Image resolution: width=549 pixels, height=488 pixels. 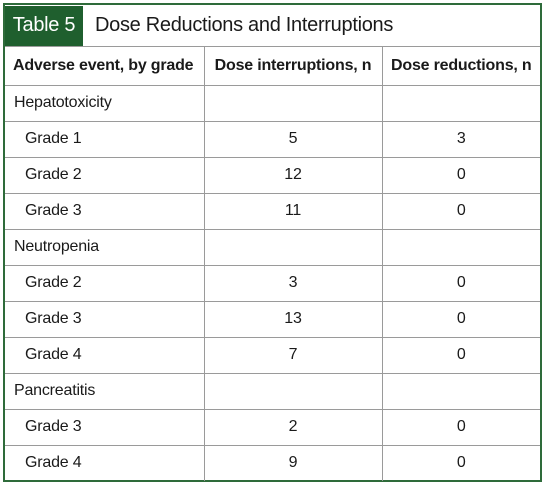 I want to click on table-row: Grade 1 5 3, so click(x=272, y=139).